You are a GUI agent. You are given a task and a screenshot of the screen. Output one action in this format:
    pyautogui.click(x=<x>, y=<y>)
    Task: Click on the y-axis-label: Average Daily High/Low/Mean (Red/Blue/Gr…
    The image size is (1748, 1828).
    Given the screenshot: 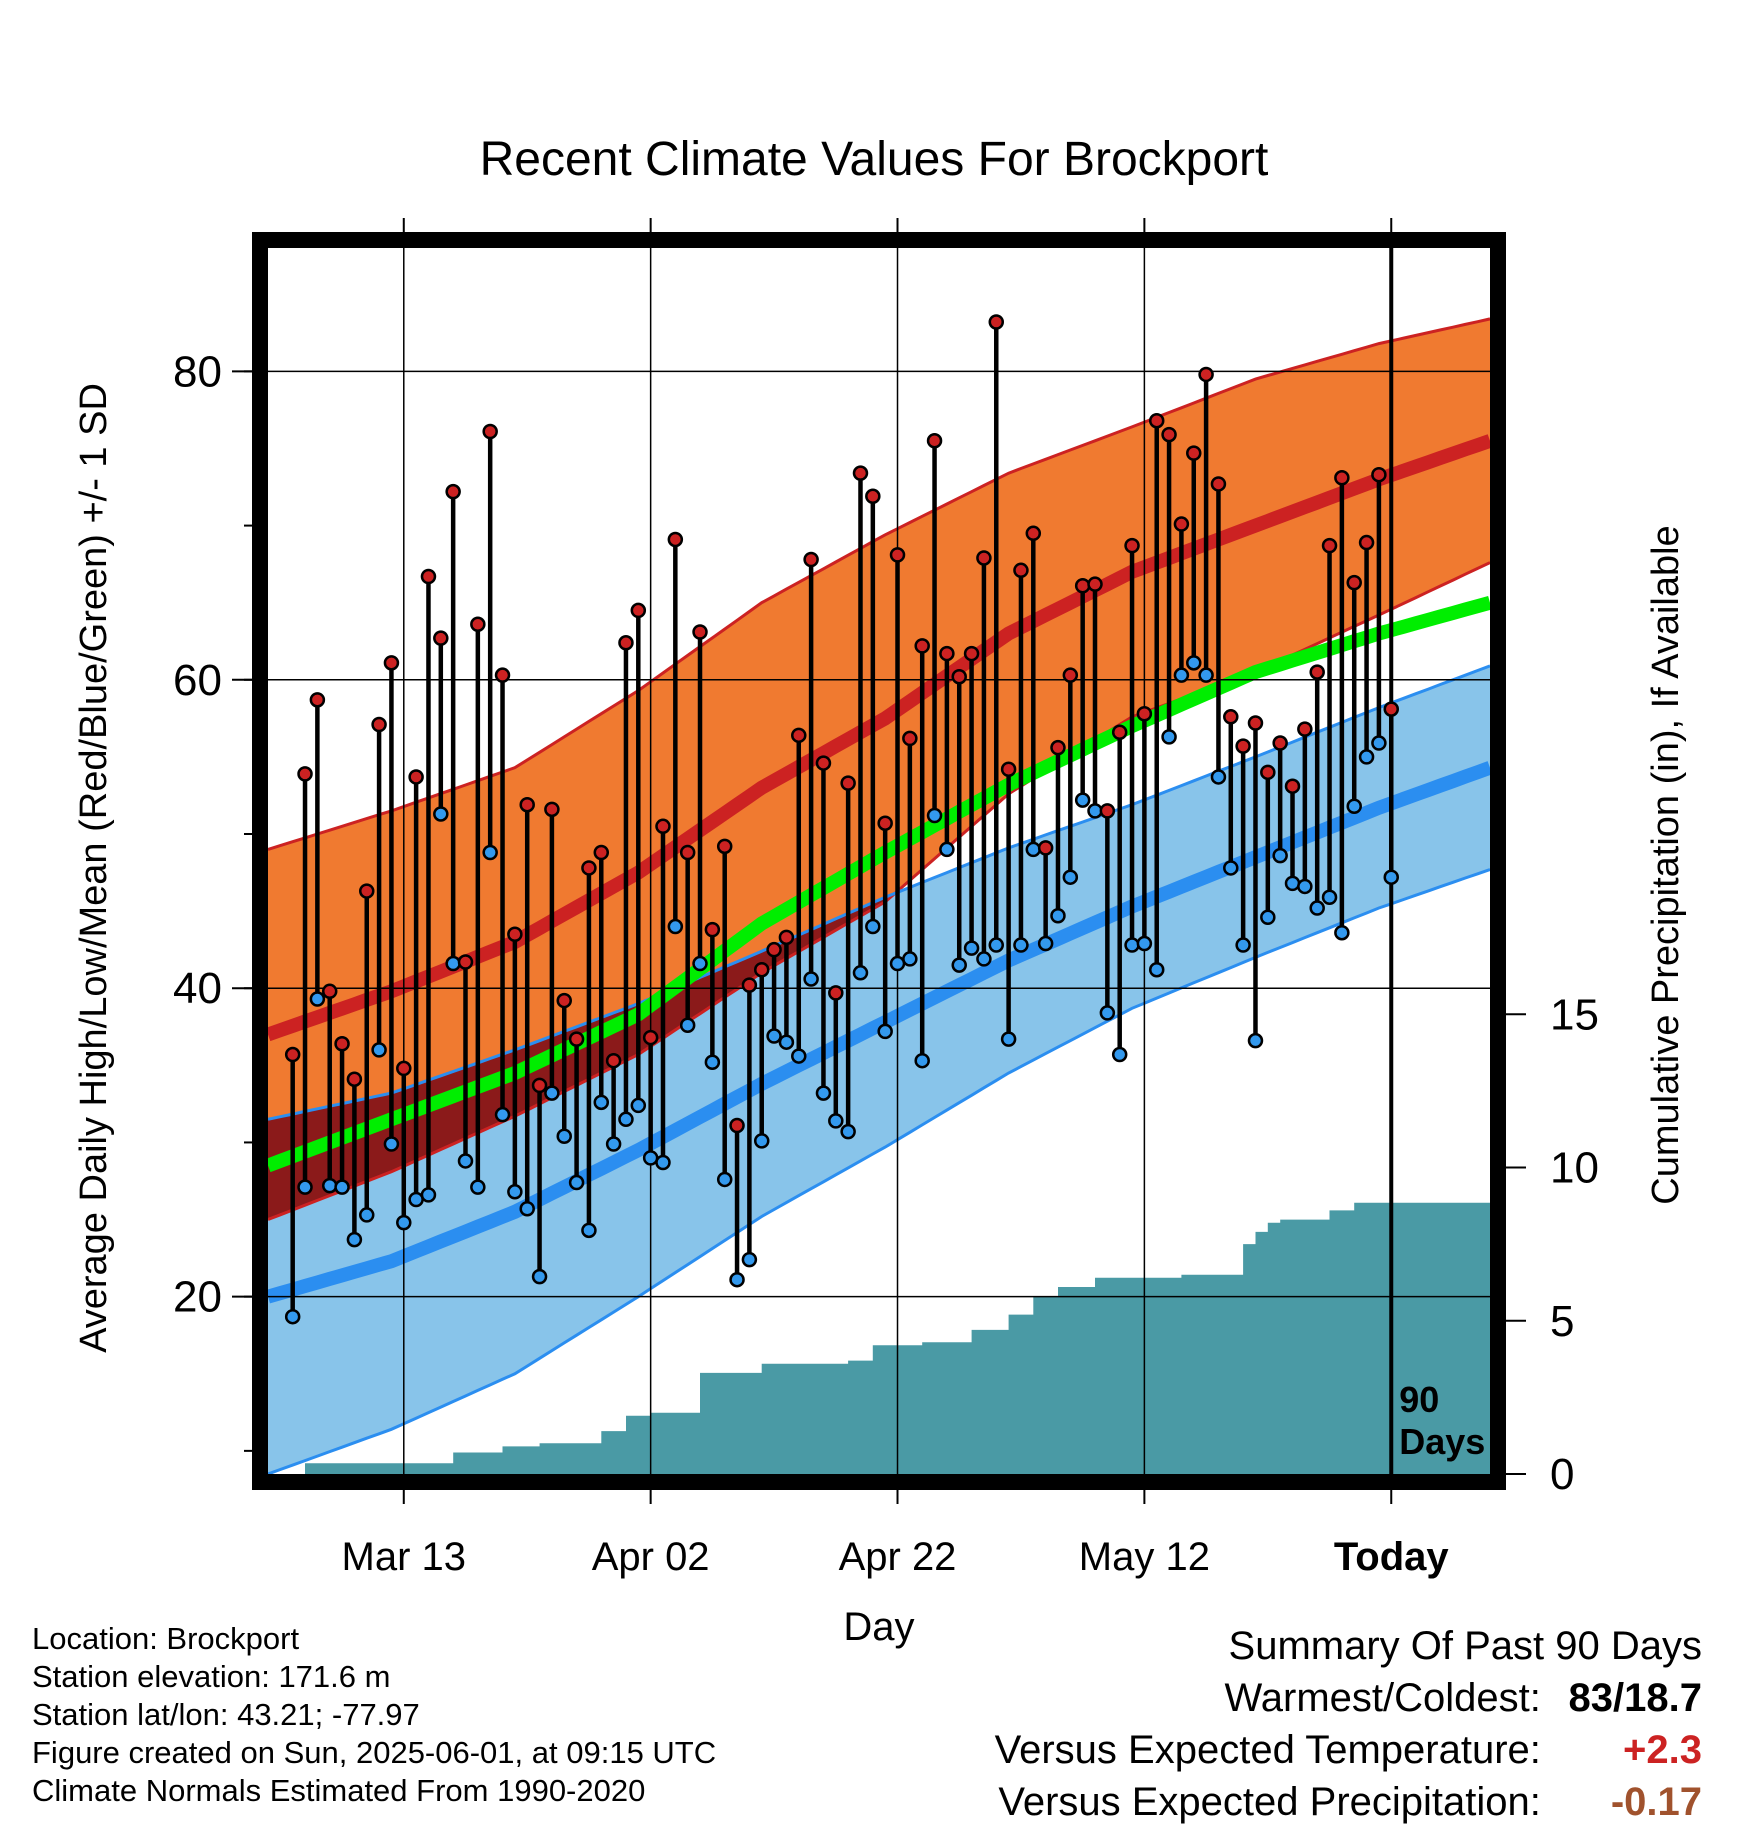 What is the action you would take?
    pyautogui.click(x=94, y=868)
    